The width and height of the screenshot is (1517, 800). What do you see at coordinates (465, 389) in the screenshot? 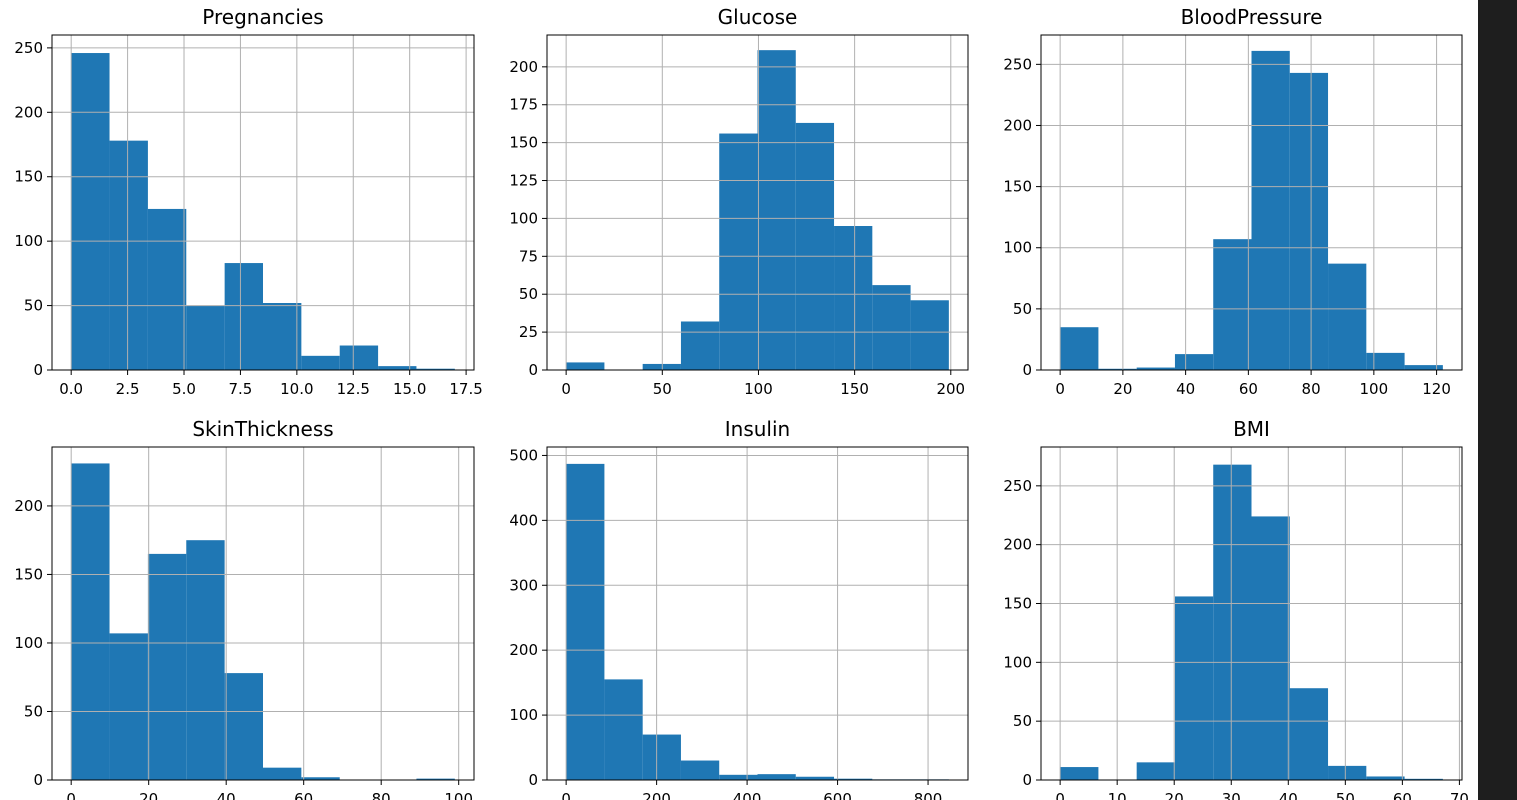
I see `pregnancies-x-tick-label: 17.5` at bounding box center [465, 389].